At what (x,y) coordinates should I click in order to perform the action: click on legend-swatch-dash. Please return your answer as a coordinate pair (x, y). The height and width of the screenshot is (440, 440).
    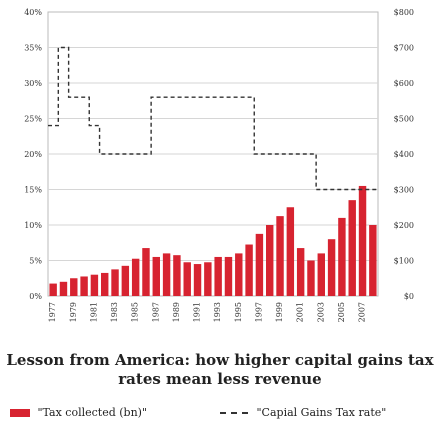
    Looking at the image, I should click on (234, 413).